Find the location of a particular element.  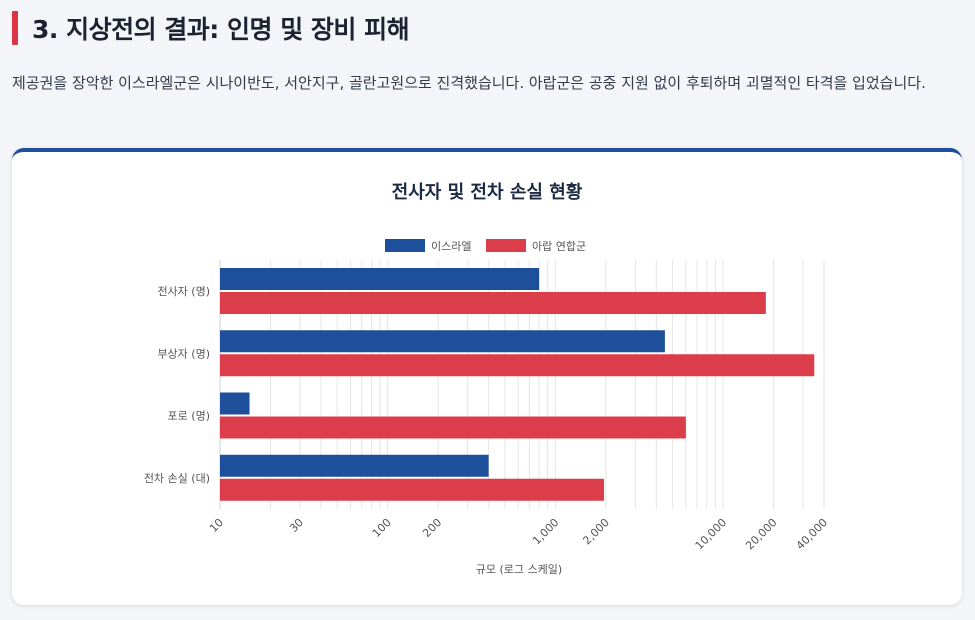

chart-legend: 이스라엘 아랍 연합군 is located at coordinates (485, 246).